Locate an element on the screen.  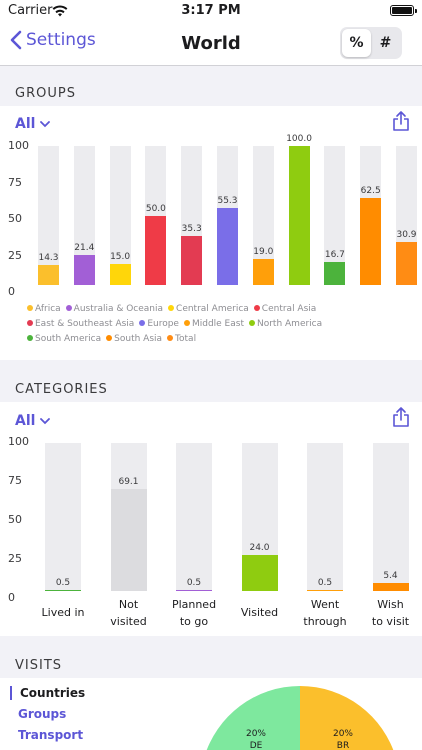
categories-bar-track: 24.0 is located at coordinates (259, 517).